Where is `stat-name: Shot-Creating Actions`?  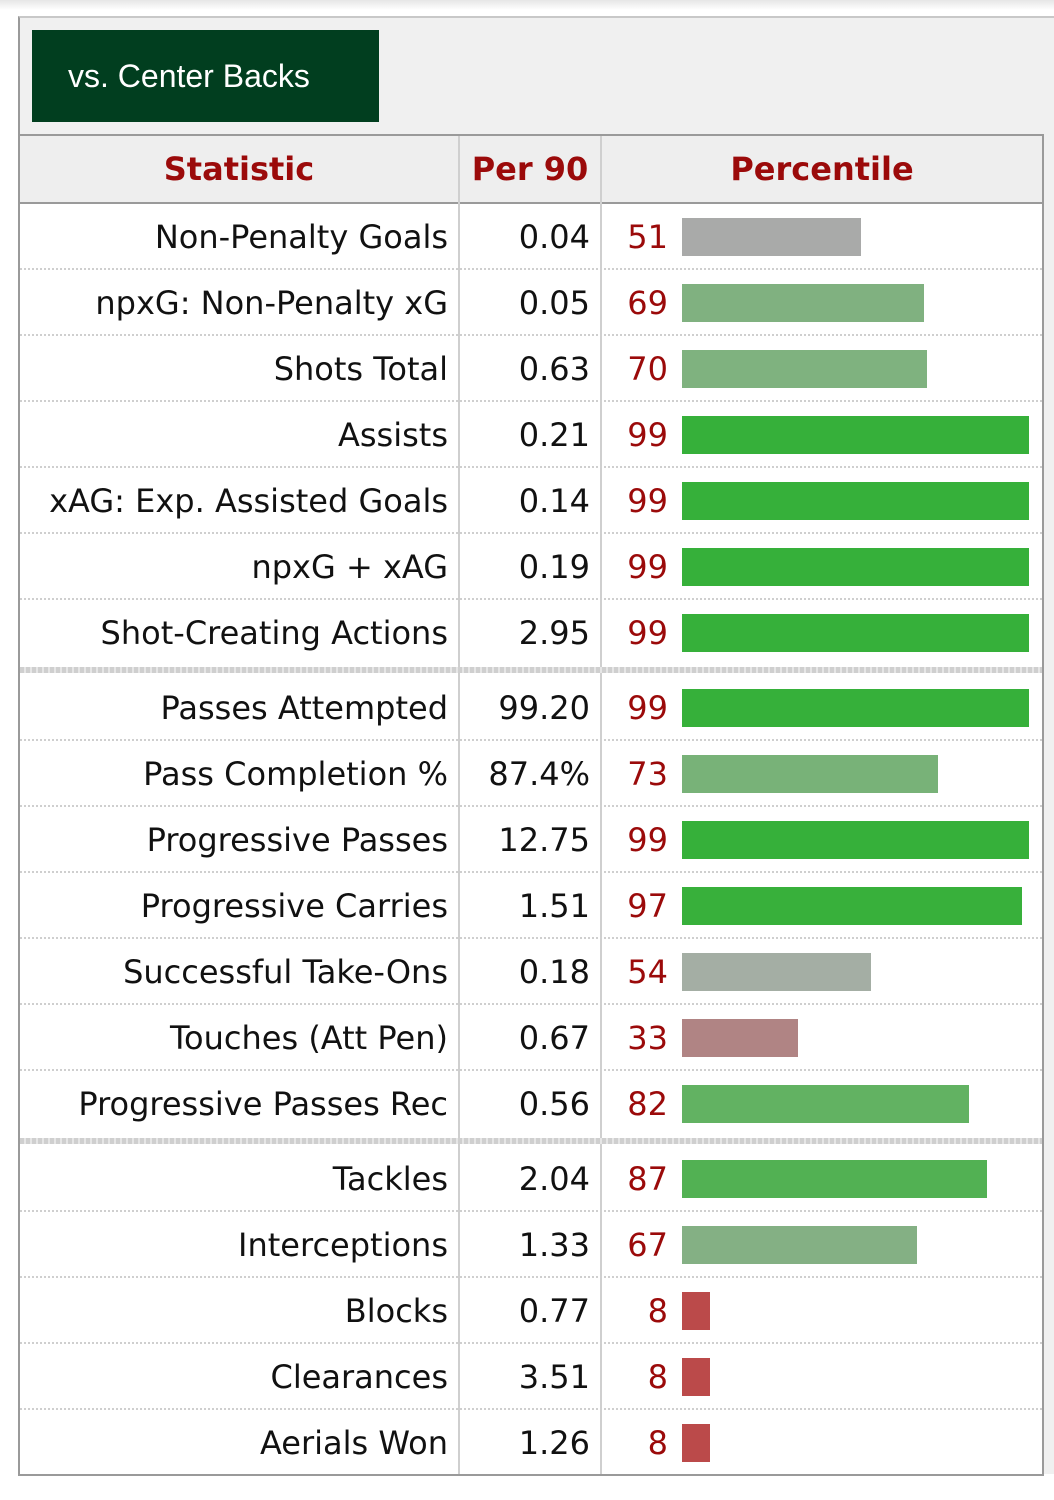 stat-name: Shot-Creating Actions is located at coordinates (274, 633).